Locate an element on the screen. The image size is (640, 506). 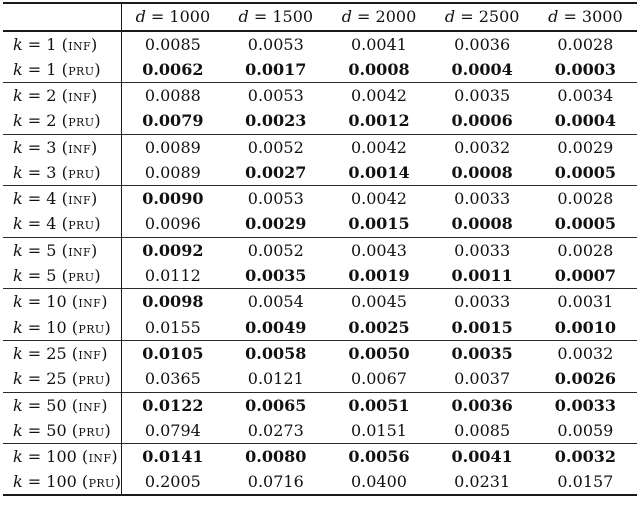
value-cell: 0.0155 is located at coordinates (172, 327).